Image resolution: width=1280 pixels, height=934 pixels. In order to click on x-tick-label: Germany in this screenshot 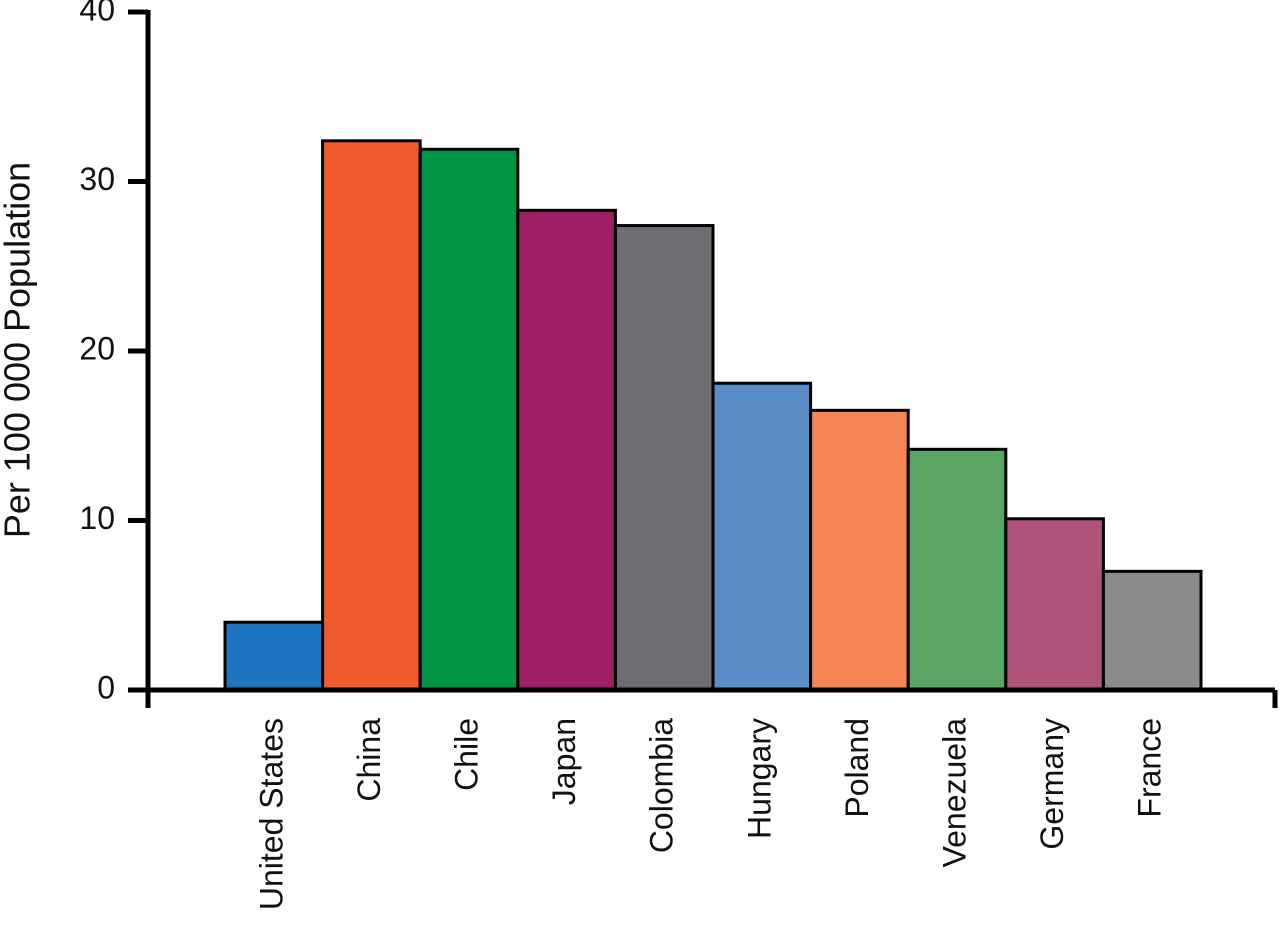, I will do `click(1052, 784)`.